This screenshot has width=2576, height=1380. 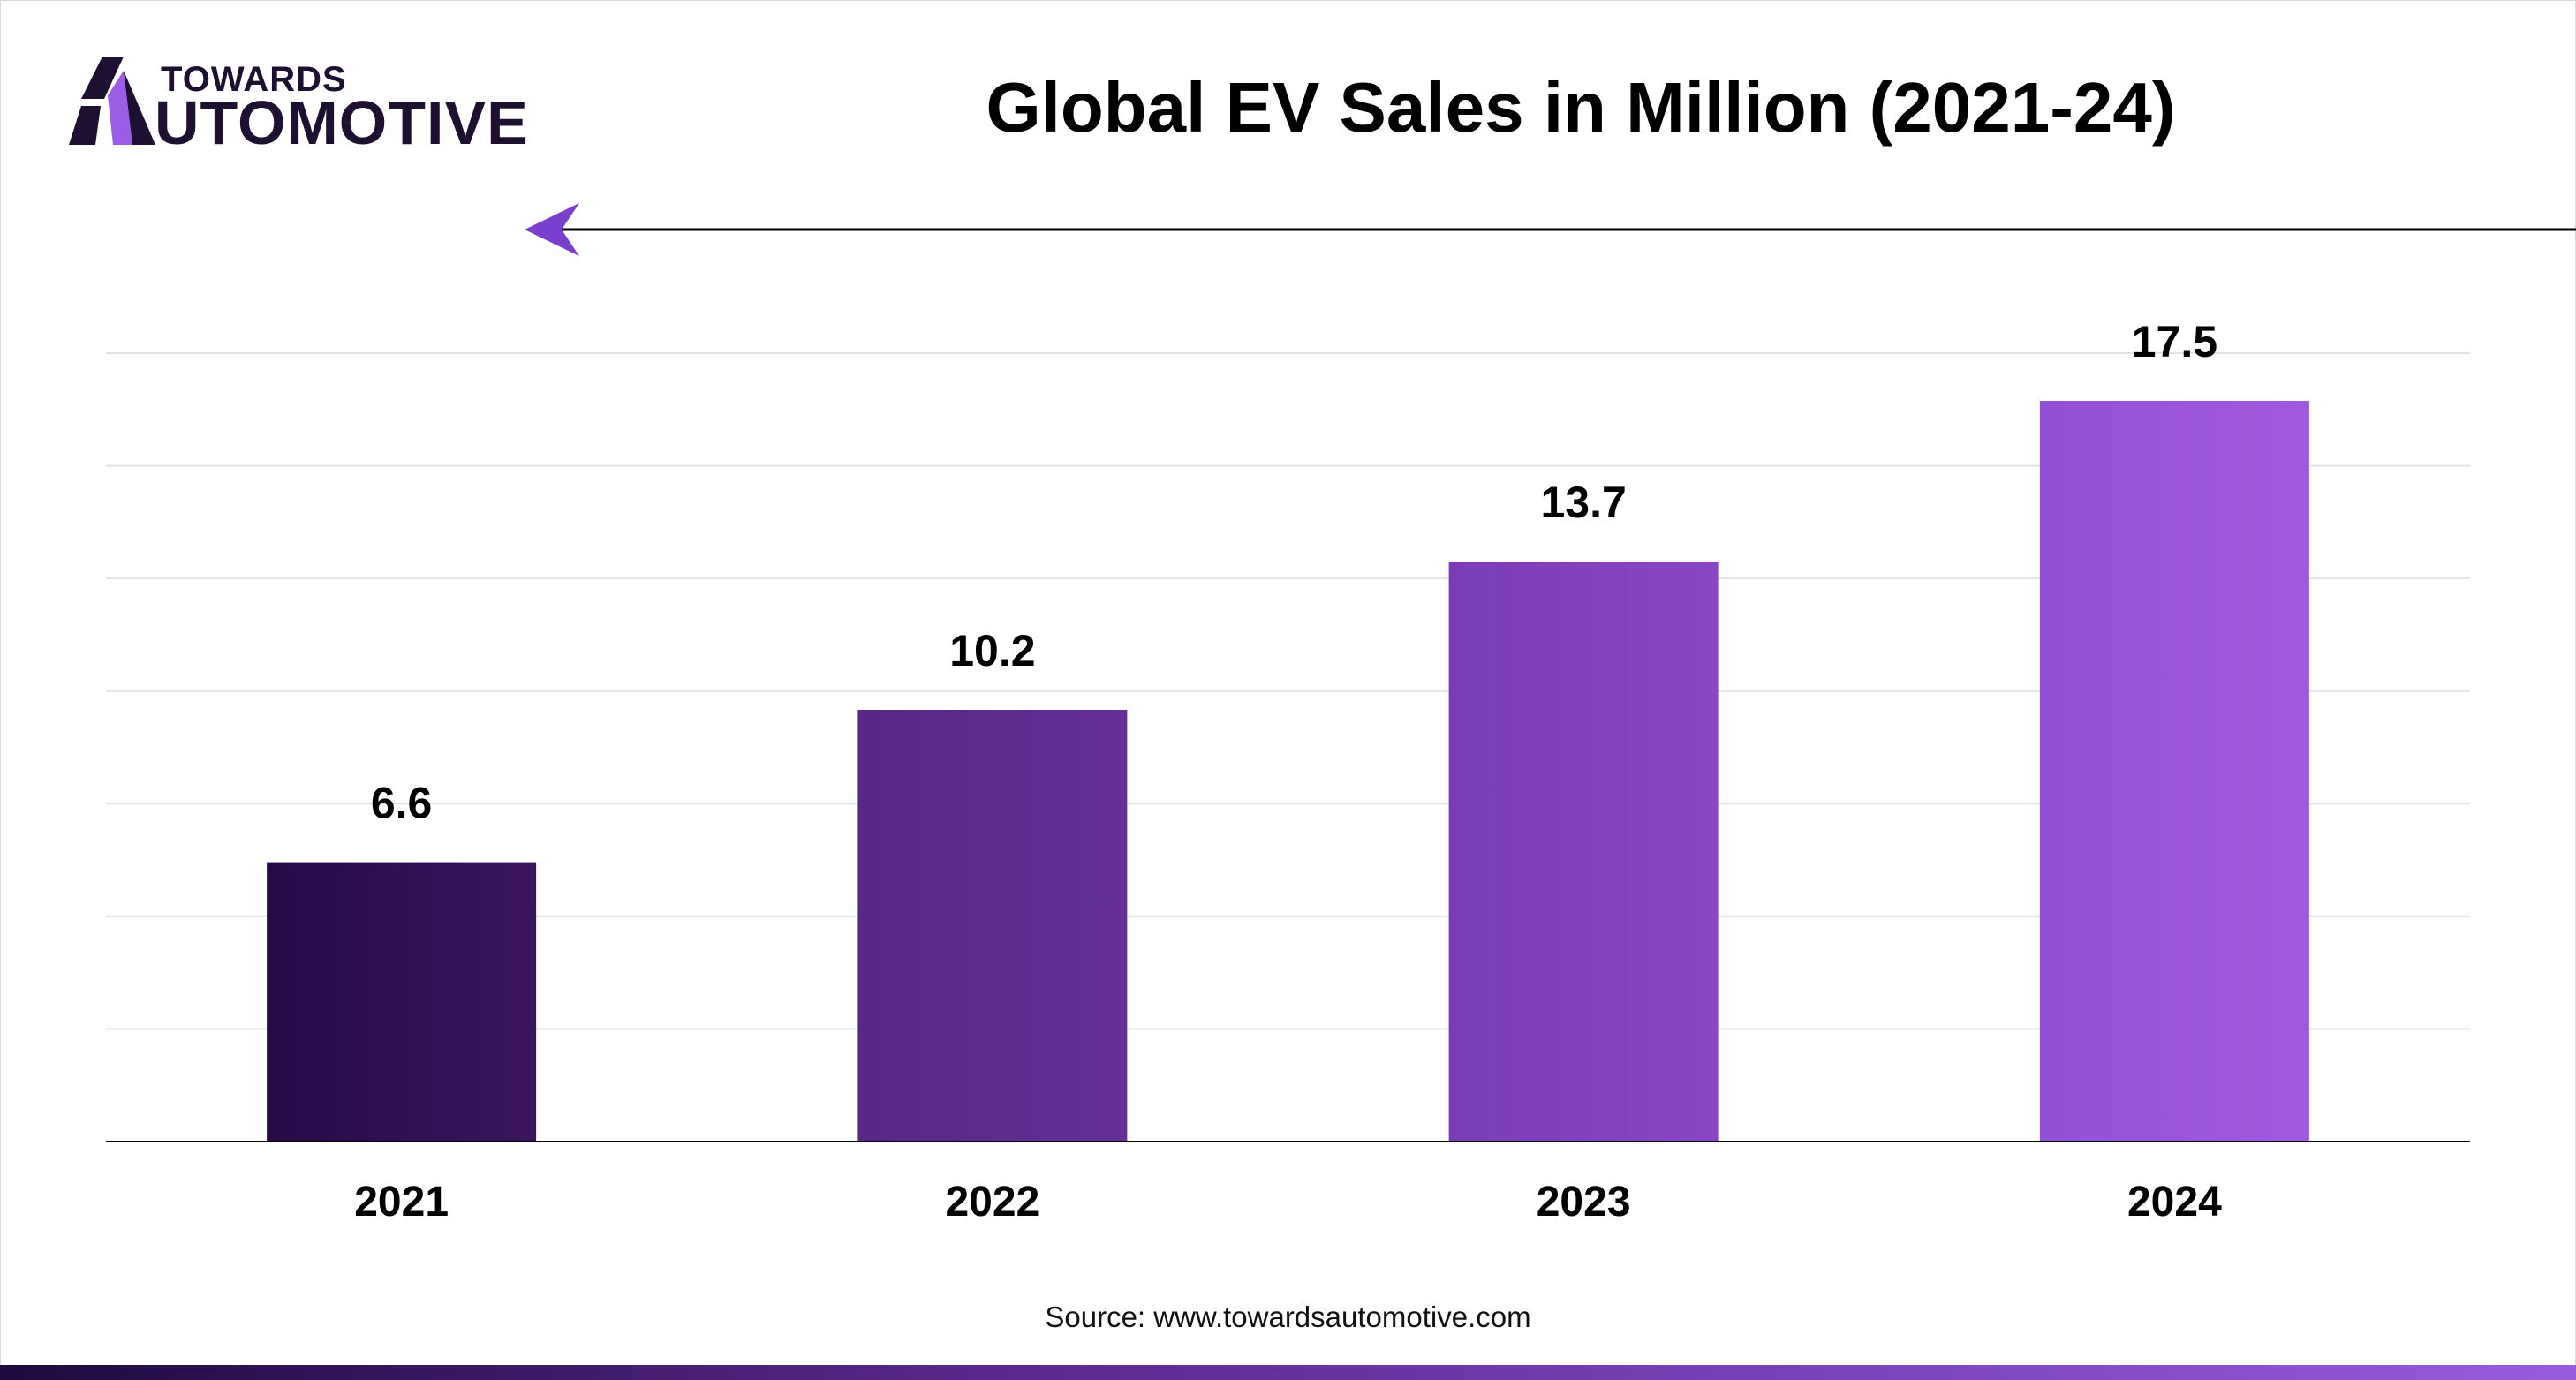 What do you see at coordinates (401, 1202) in the screenshot?
I see `x-tick-label: 2021` at bounding box center [401, 1202].